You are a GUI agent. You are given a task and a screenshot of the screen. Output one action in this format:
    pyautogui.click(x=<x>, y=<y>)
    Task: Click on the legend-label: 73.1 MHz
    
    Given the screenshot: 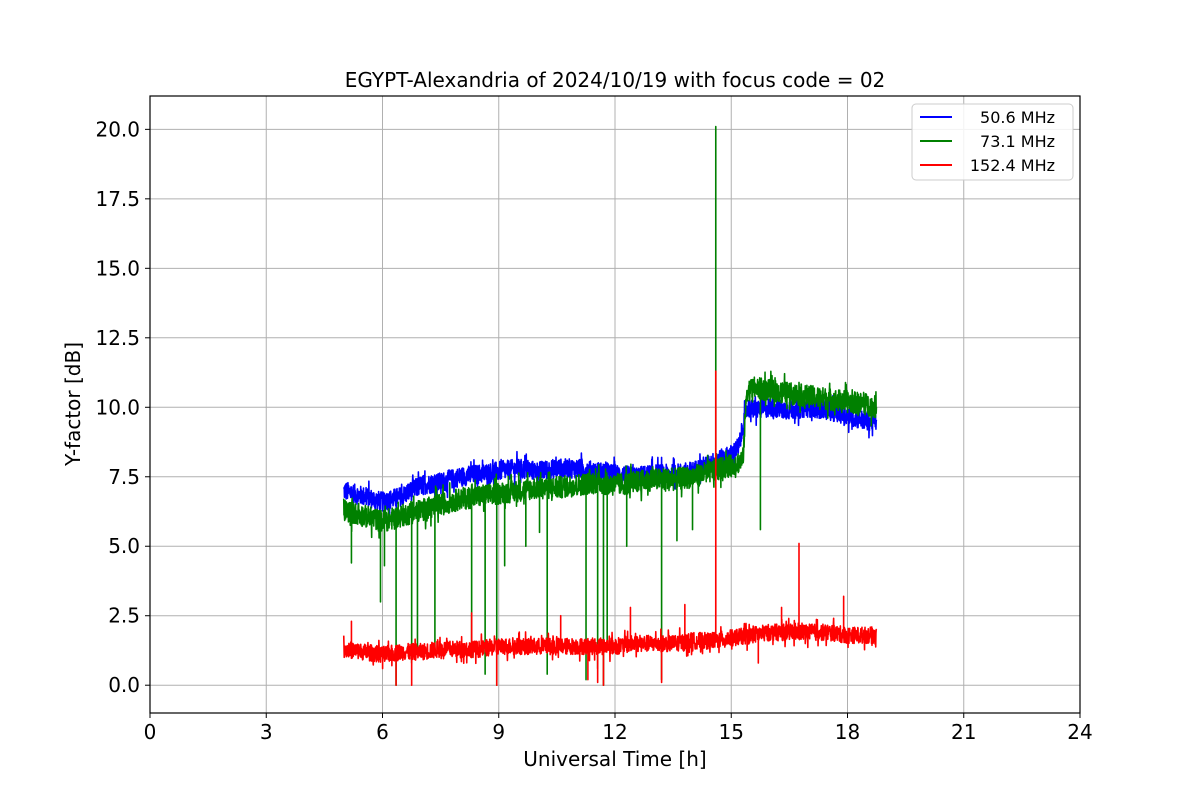 What is the action you would take?
    pyautogui.click(x=1017, y=141)
    